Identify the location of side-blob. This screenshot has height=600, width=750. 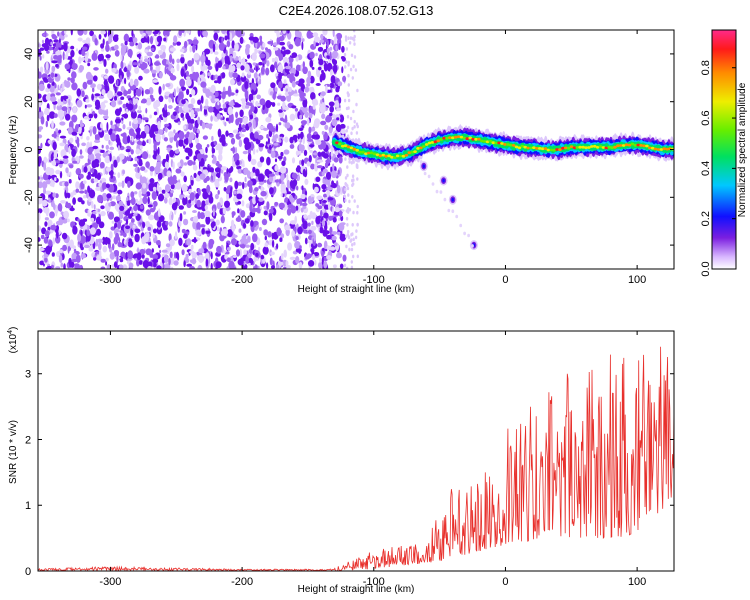
(452, 199).